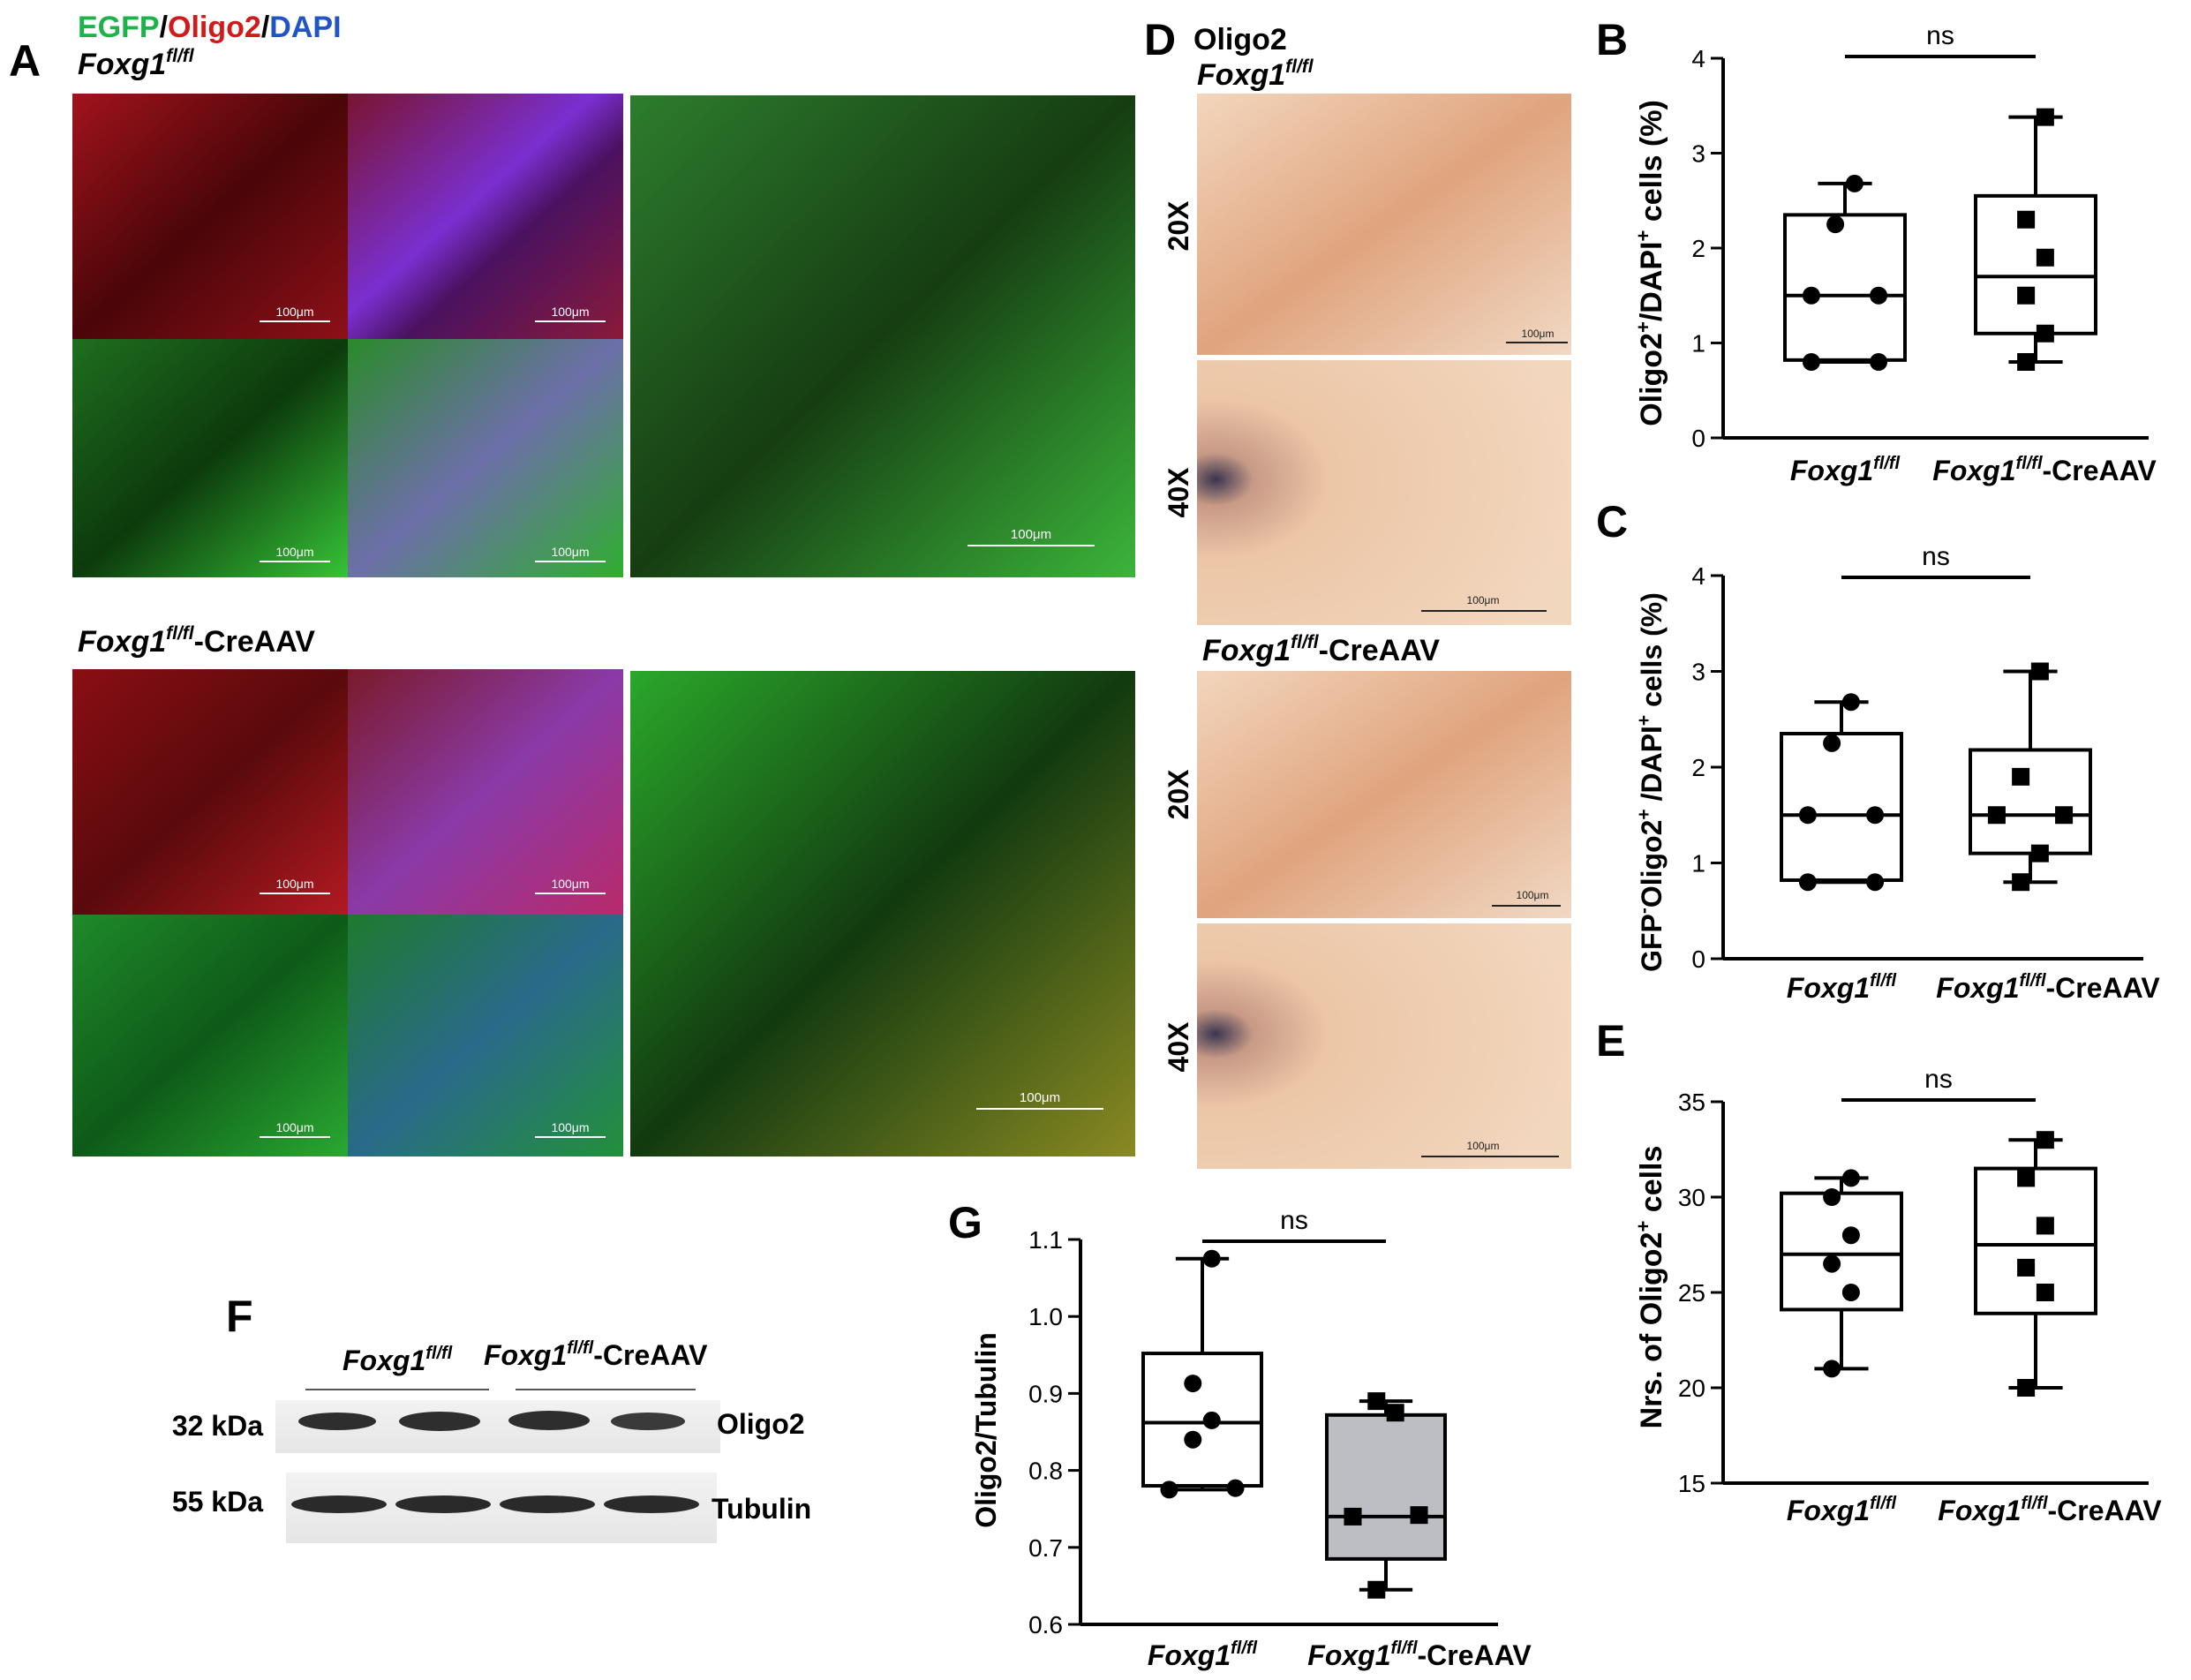 This screenshot has height=1680, width=2191. What do you see at coordinates (239, 1316) in the screenshot?
I see `panel-f-letter: F` at bounding box center [239, 1316].